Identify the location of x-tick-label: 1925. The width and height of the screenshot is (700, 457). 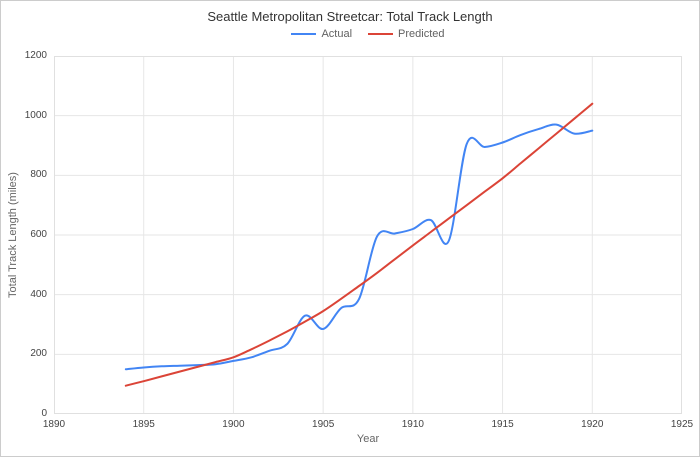
(682, 424).